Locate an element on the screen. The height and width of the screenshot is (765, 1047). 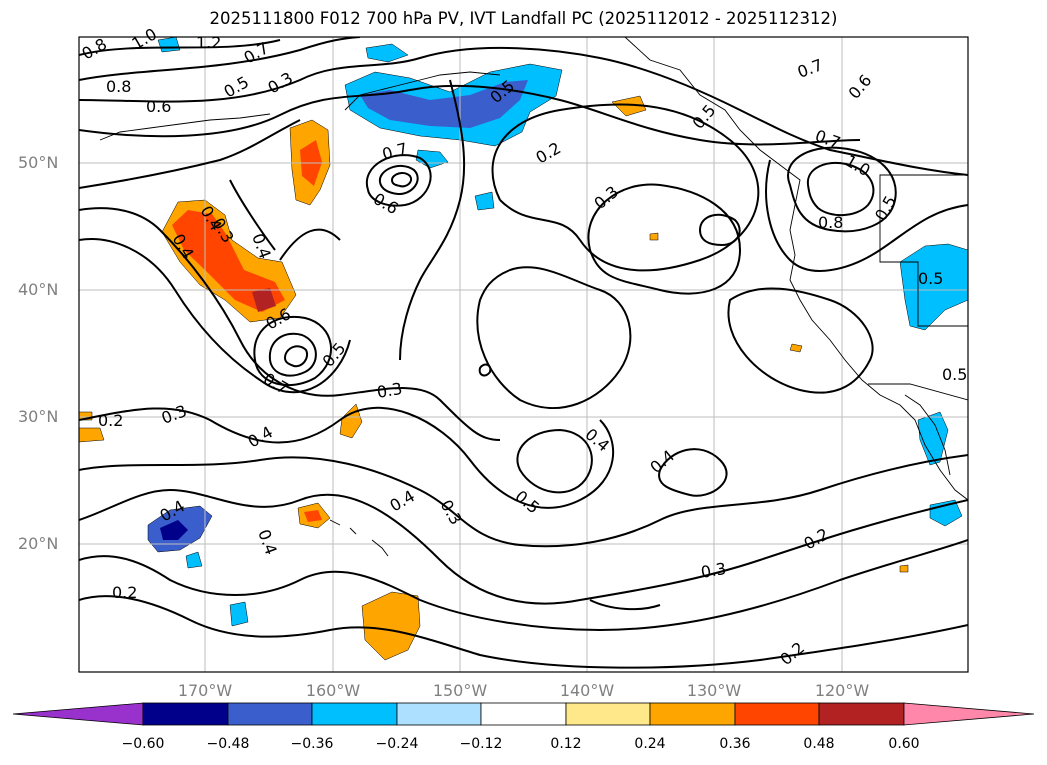
colorbar-tick: 0.24 is located at coordinates (650, 744).